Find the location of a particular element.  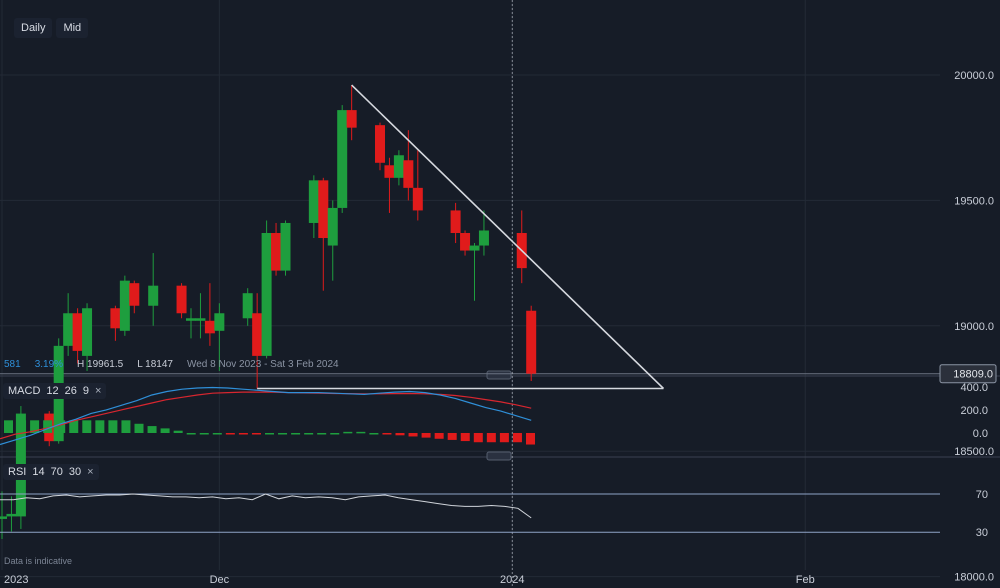

macd-close-icon: × is located at coordinates (98, 391).